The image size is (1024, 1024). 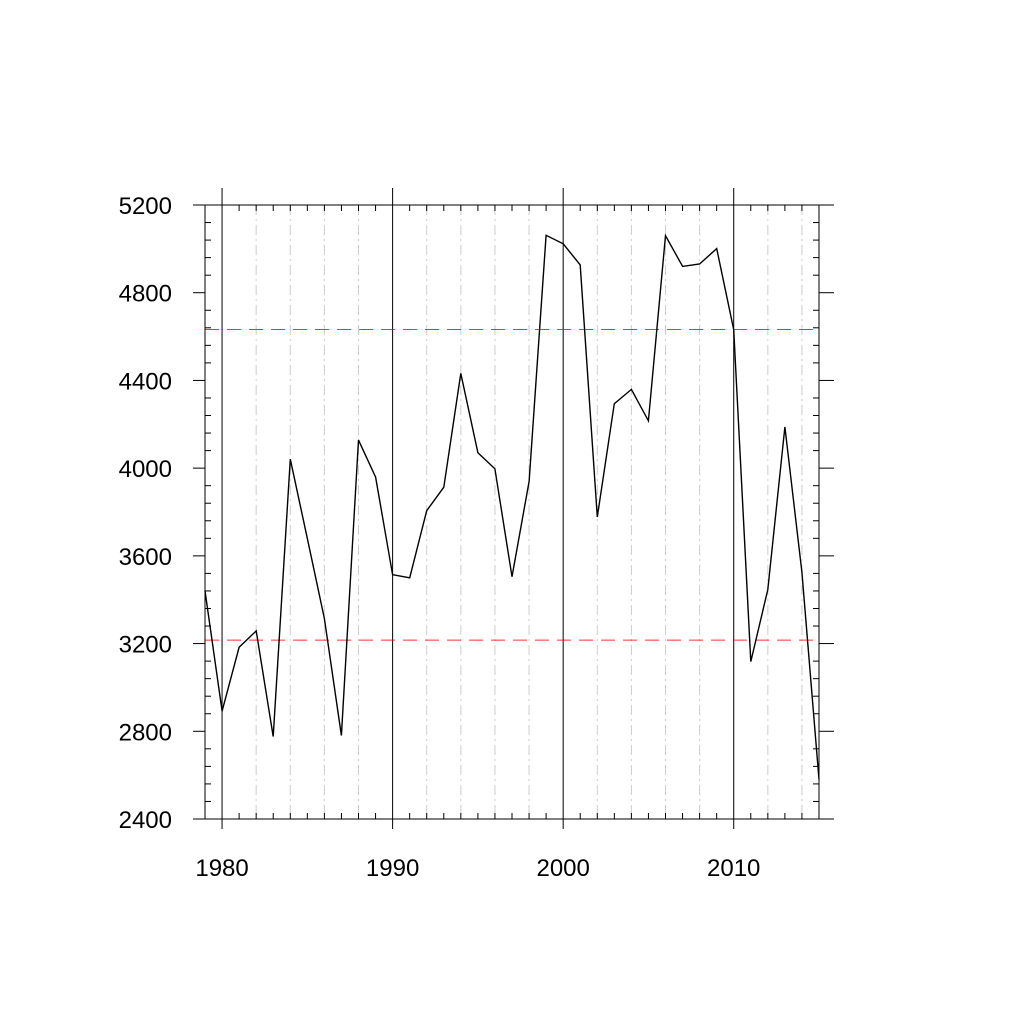 What do you see at coordinates (145, 820) in the screenshot?
I see `y-tick-label: 2400` at bounding box center [145, 820].